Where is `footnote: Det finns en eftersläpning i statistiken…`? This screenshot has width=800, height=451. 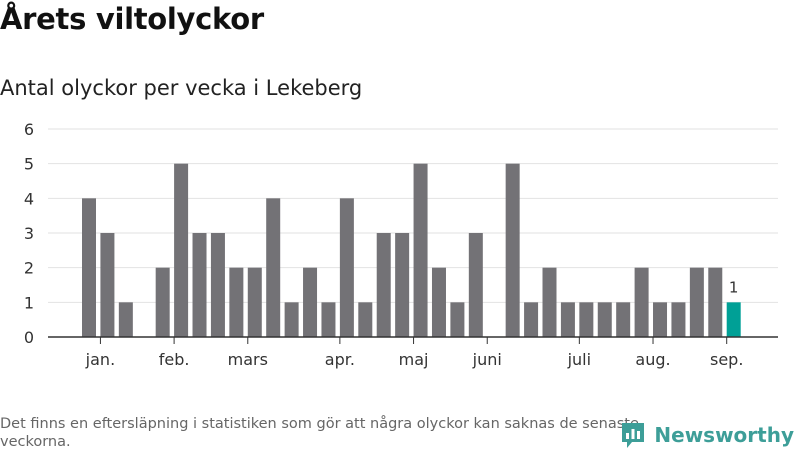 footnote: Det finns en eftersläpning i statistiken… is located at coordinates (319, 433).